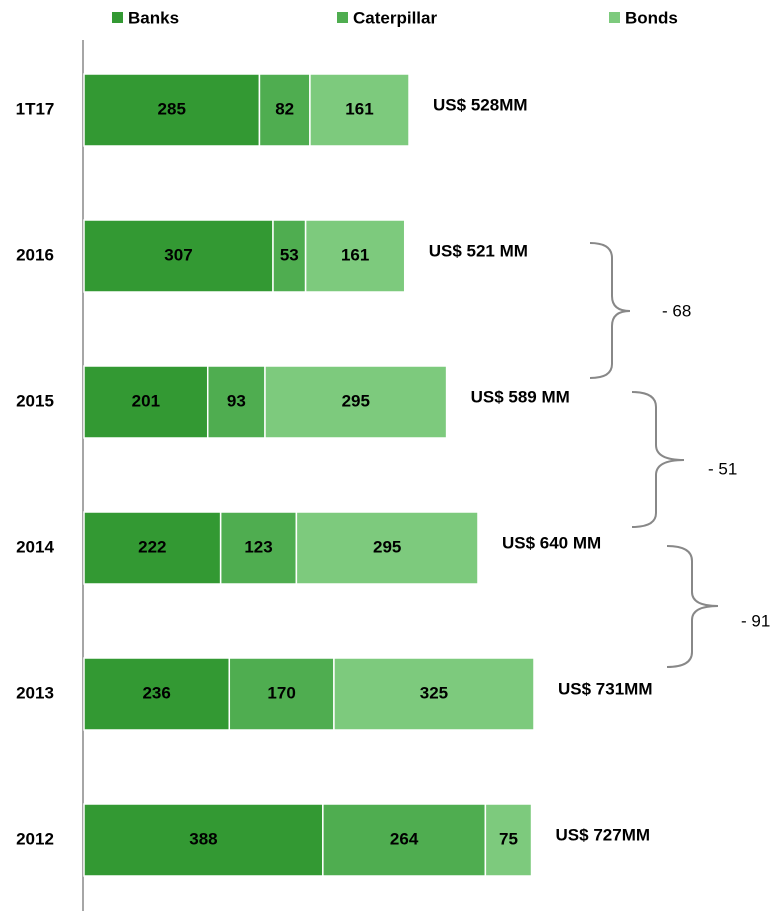  What do you see at coordinates (172, 108) in the screenshot?
I see `value-label: 285` at bounding box center [172, 108].